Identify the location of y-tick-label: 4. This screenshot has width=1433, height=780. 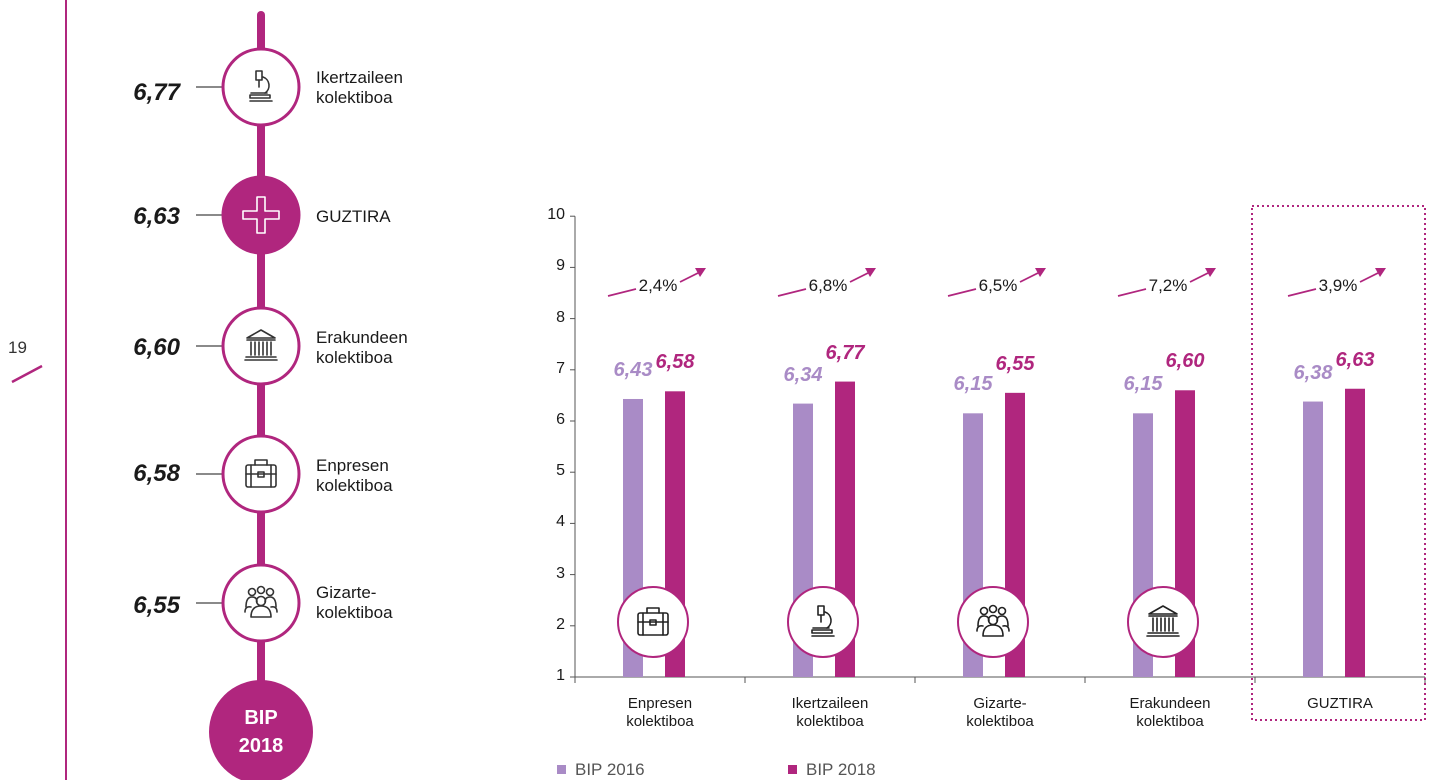
(560, 522).